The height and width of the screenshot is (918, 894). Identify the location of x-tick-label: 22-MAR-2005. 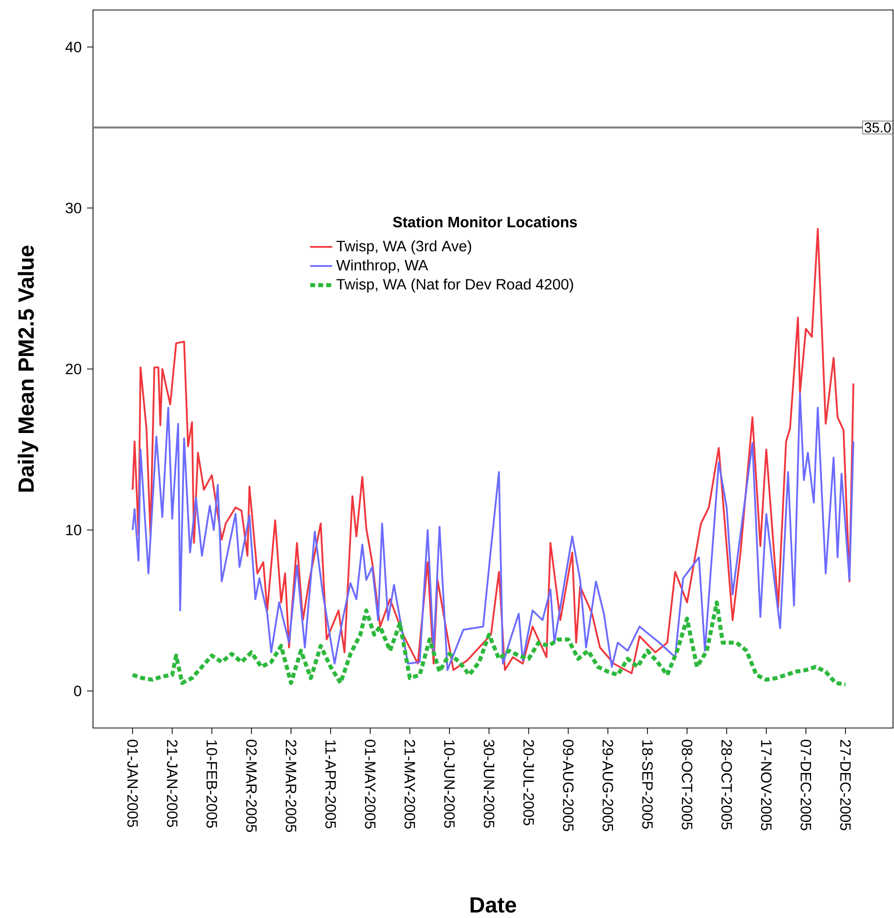
(291, 786).